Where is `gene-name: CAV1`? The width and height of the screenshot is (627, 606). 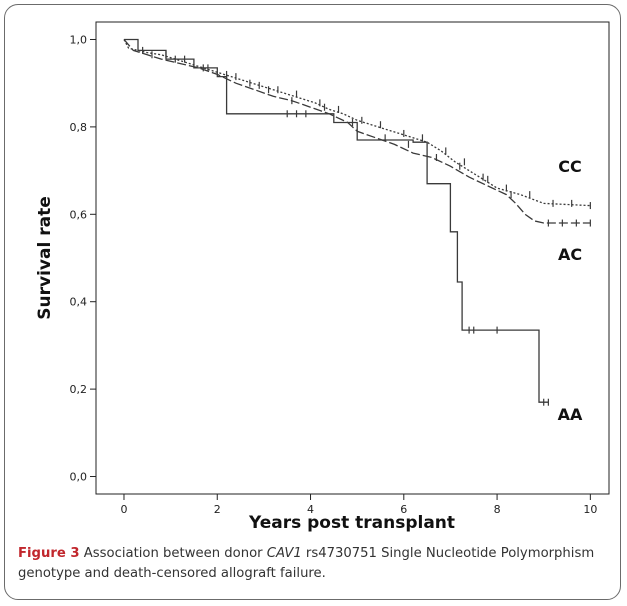
gene-name: CAV1 is located at coordinates (284, 553).